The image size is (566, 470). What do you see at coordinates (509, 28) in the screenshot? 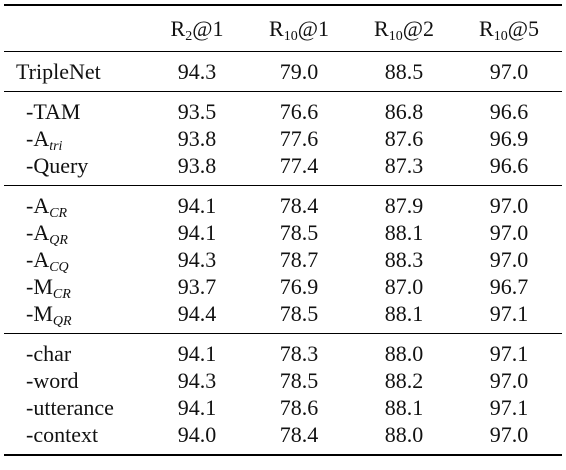
I see `header-cell: R10@5` at bounding box center [509, 28].